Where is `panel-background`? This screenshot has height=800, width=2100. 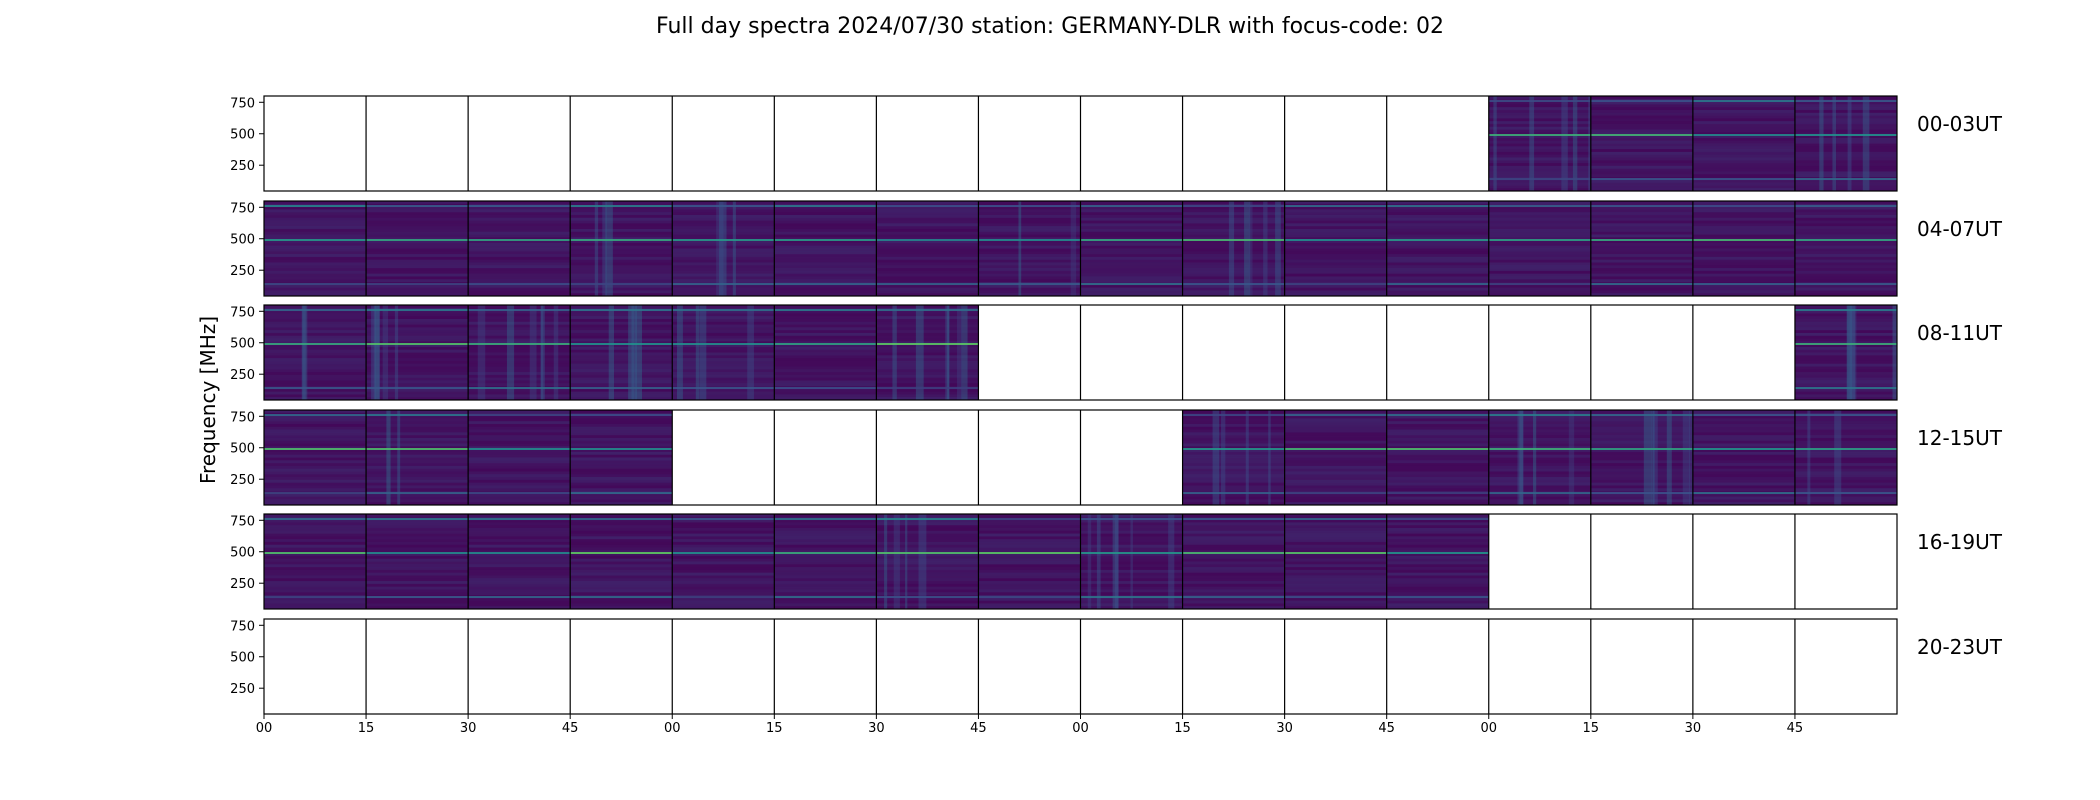
panel-background is located at coordinates (1743, 561).